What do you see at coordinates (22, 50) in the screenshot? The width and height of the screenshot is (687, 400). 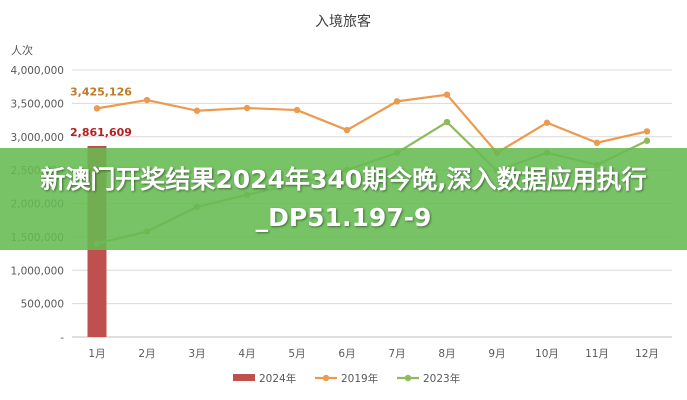 I see `y-axis-label: 人次` at bounding box center [22, 50].